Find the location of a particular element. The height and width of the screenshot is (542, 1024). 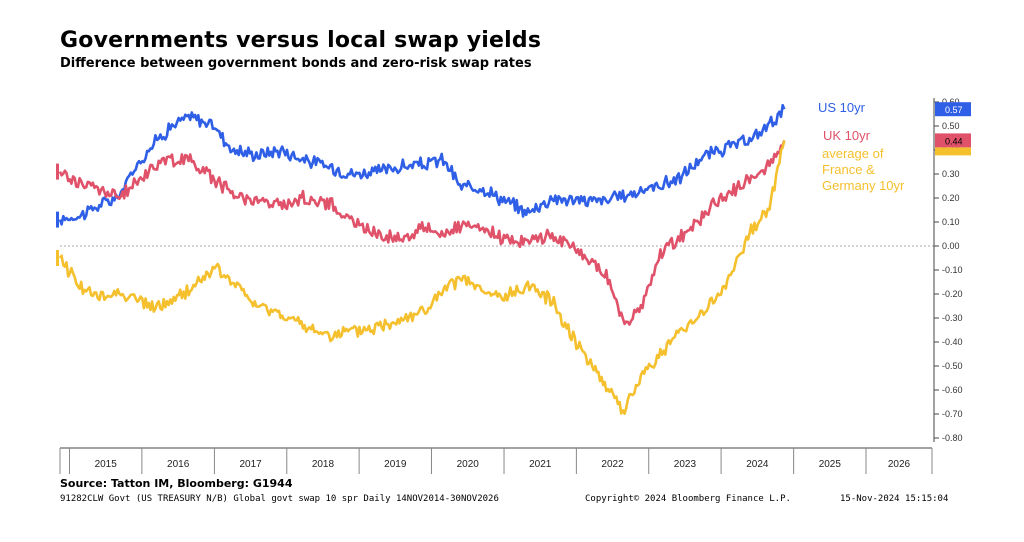

y-tick-label: -0.70 is located at coordinates (952, 414).